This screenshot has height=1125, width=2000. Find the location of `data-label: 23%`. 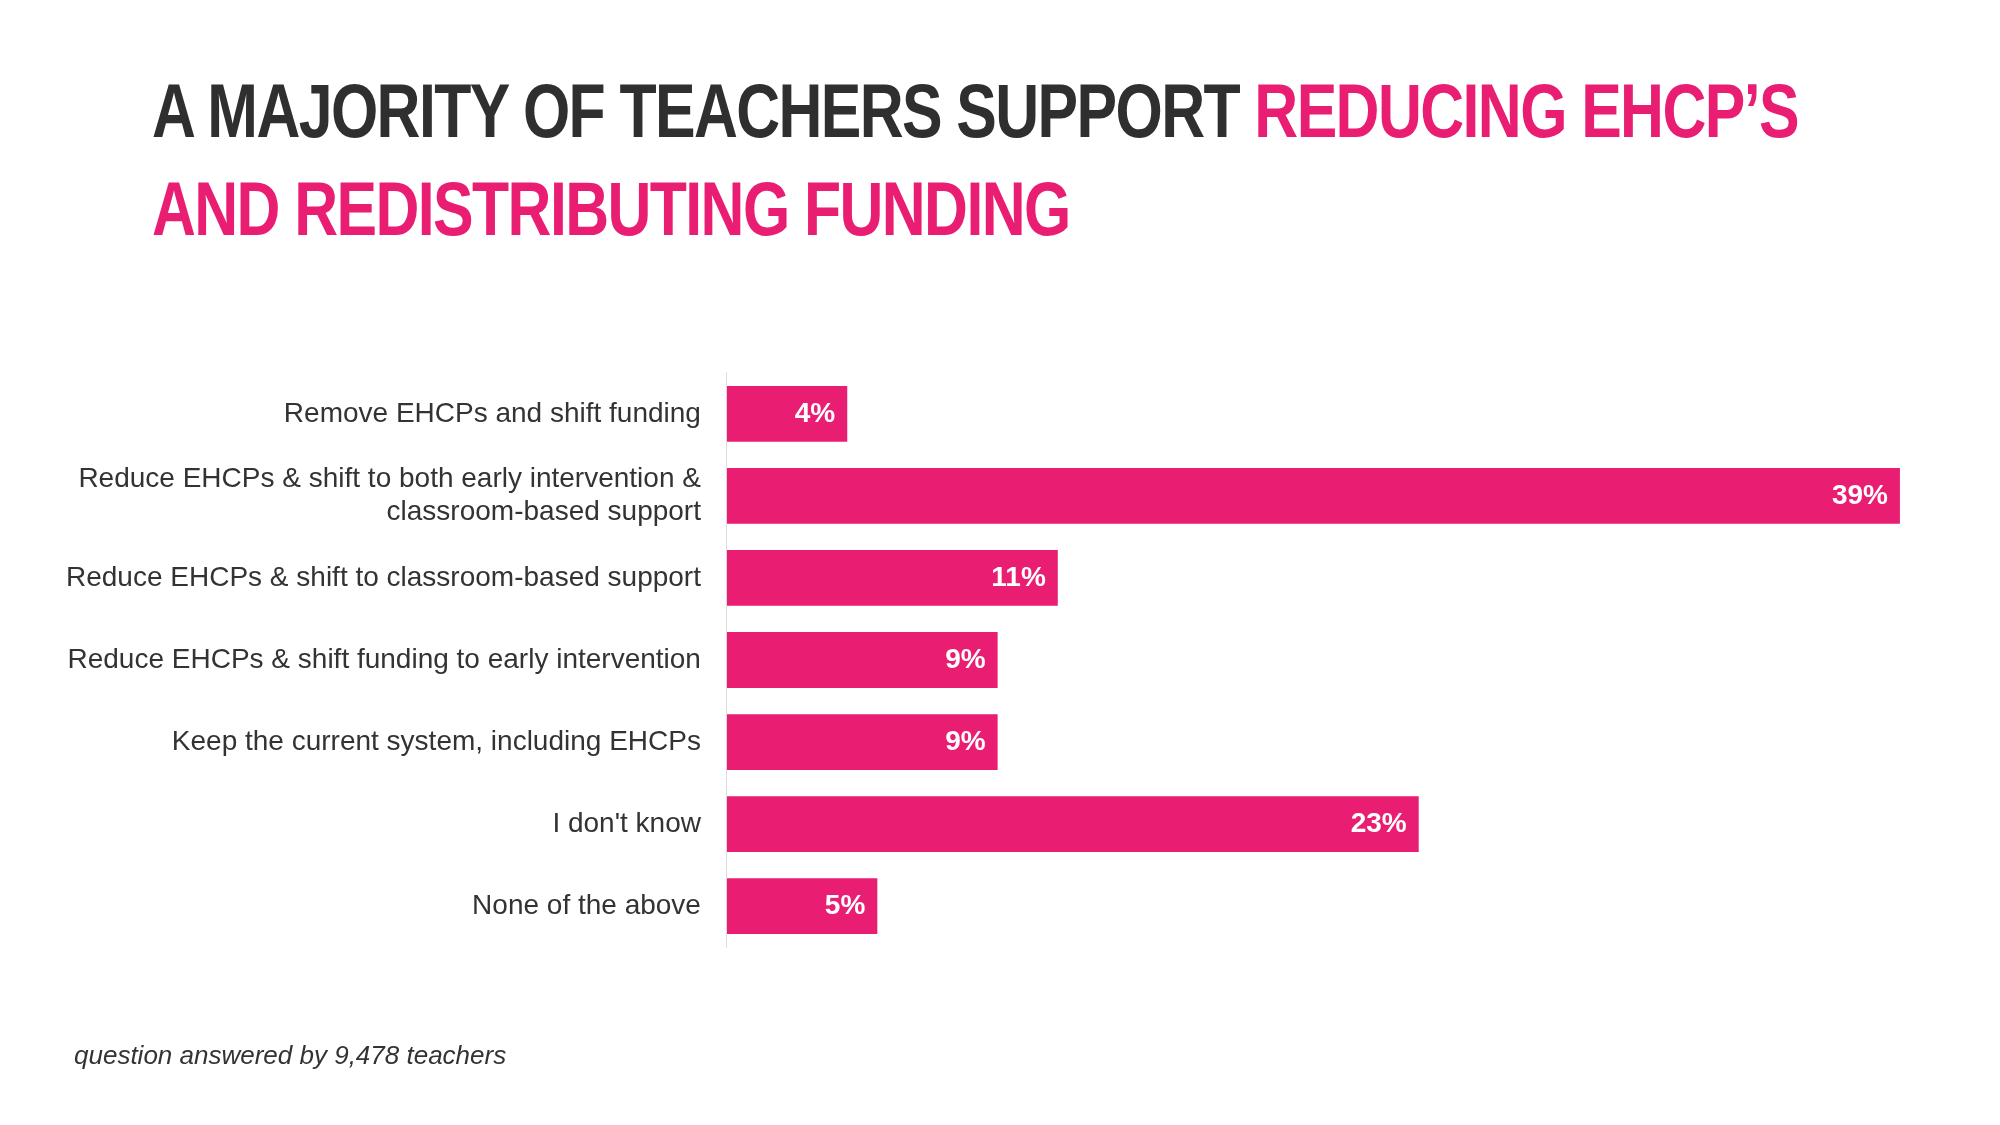

data-label: 23% is located at coordinates (1378, 822).